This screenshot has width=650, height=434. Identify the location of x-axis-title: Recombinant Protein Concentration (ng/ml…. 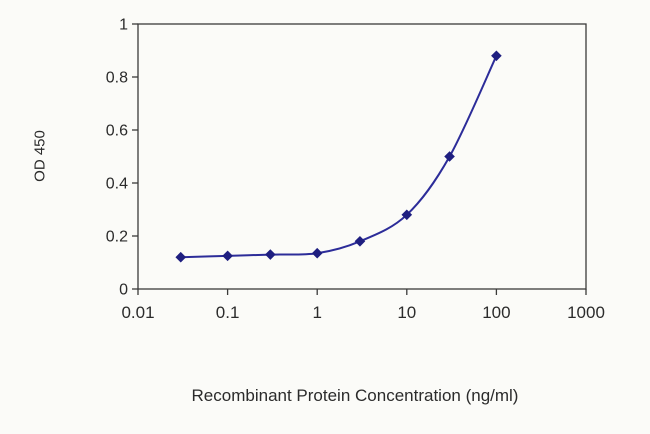
(355, 395).